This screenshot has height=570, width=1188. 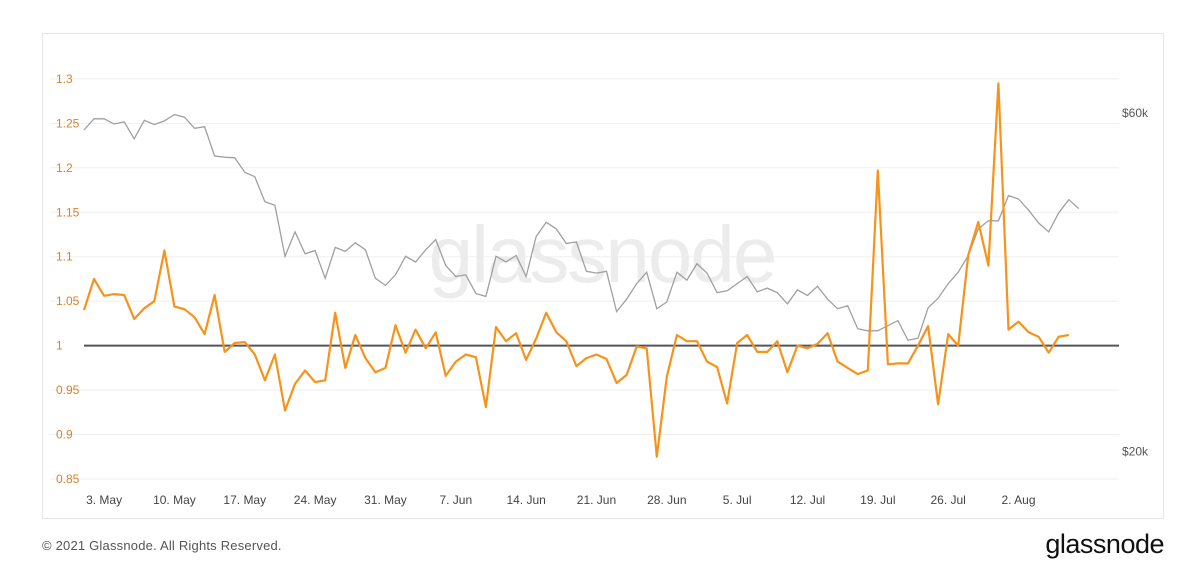 What do you see at coordinates (596, 500) in the screenshot?
I see `x-tick-label: 21. Jun` at bounding box center [596, 500].